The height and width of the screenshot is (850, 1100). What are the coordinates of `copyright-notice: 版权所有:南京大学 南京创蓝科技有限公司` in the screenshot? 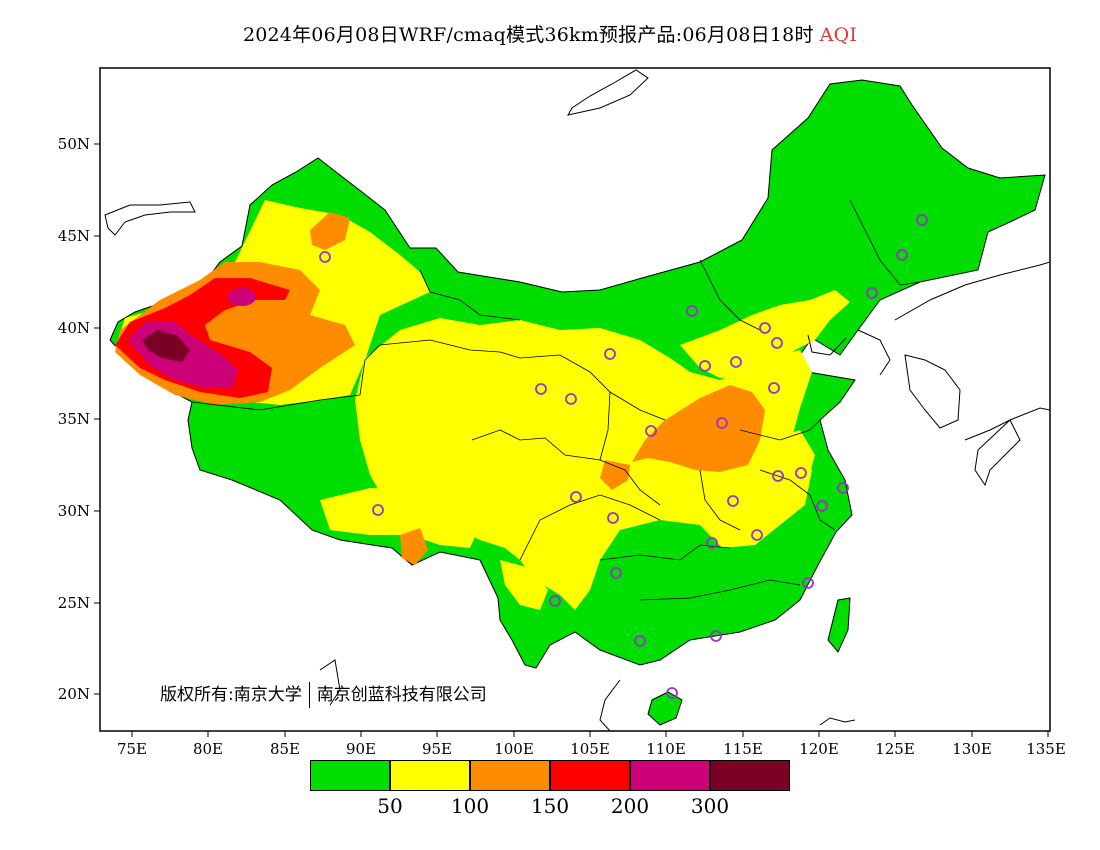 It's located at (323, 694).